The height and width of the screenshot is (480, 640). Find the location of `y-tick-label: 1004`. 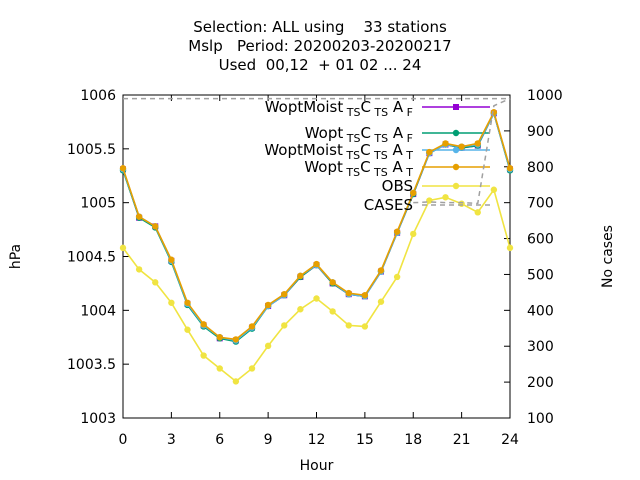

y-tick-label: 1004 is located at coordinates (98, 311).